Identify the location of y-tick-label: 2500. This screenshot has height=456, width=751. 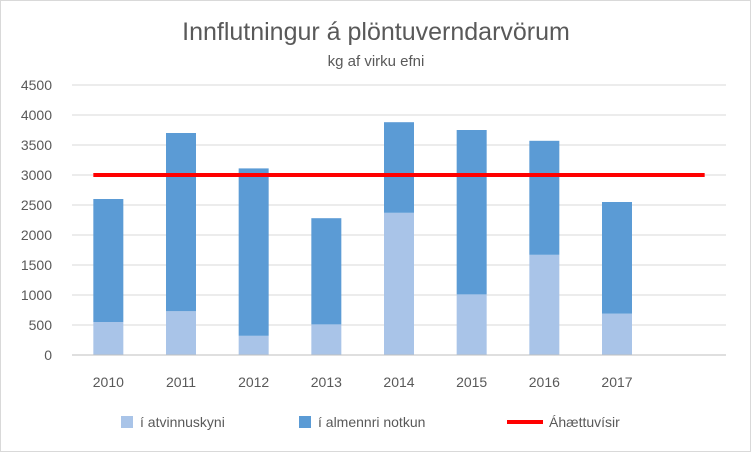
(36, 205).